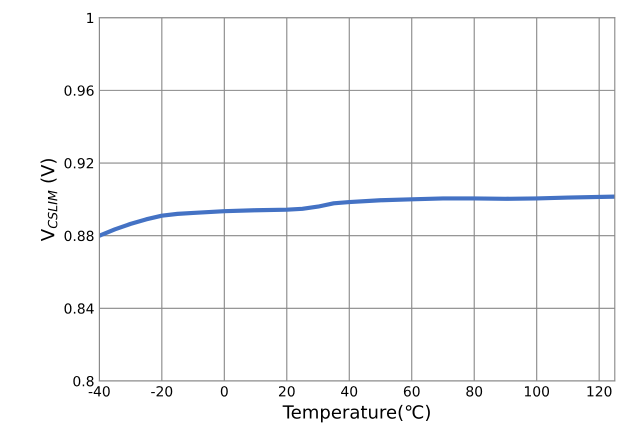  Describe the element at coordinates (79, 90) in the screenshot. I see `y-tick-label: 0.96` at that location.